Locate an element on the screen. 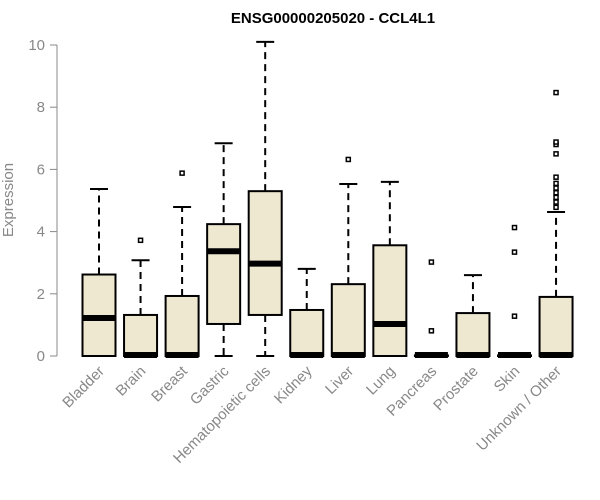 This screenshot has height=500, width=600. x-tick-label: Kidney is located at coordinates (293, 384).